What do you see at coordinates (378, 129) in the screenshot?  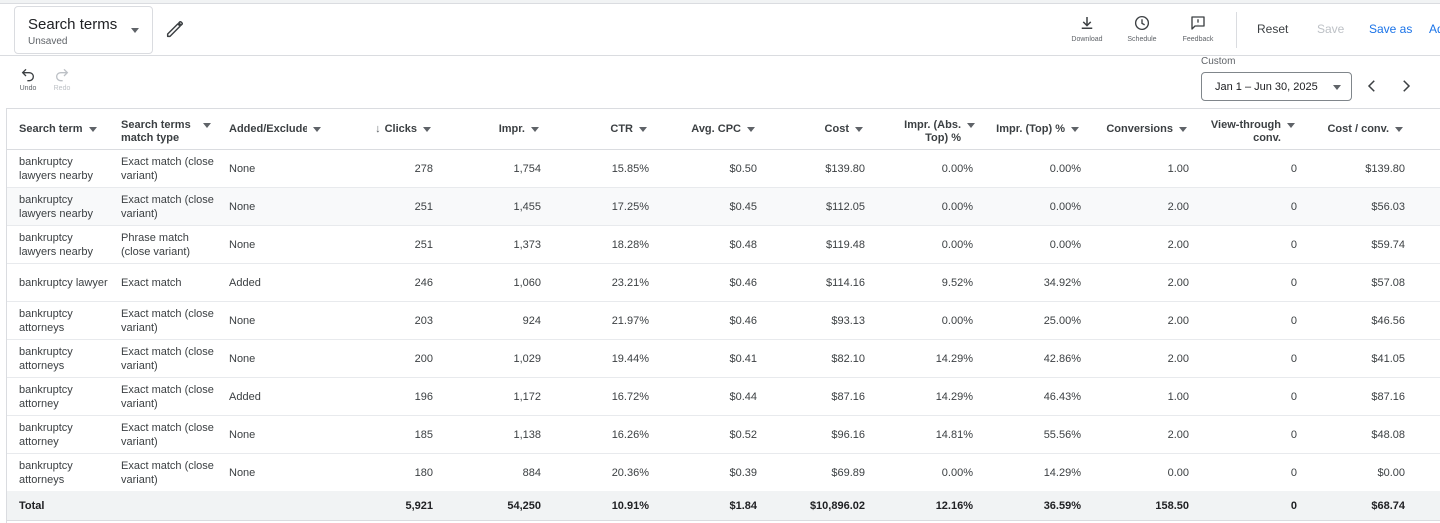 I see `arrow-down-icon: ↓` at bounding box center [378, 129].